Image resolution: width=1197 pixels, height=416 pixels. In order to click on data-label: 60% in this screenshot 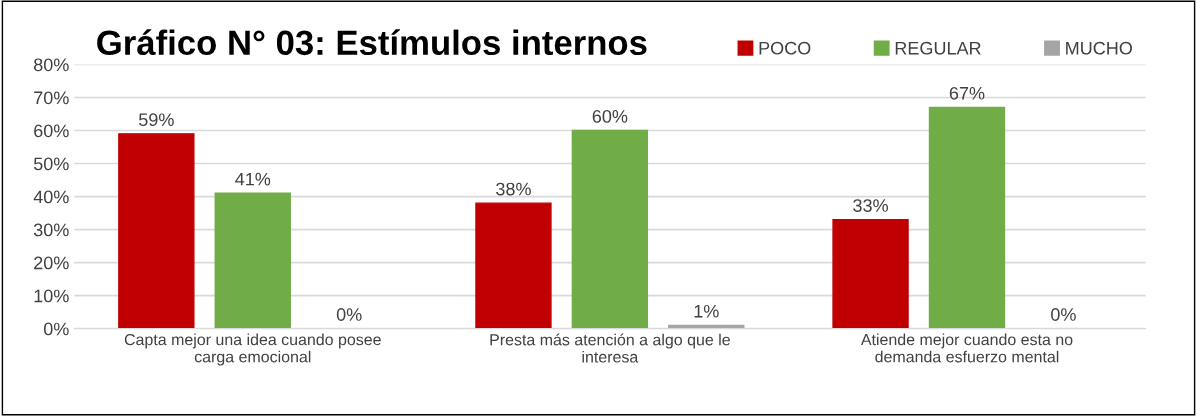, I will do `click(610, 116)`.